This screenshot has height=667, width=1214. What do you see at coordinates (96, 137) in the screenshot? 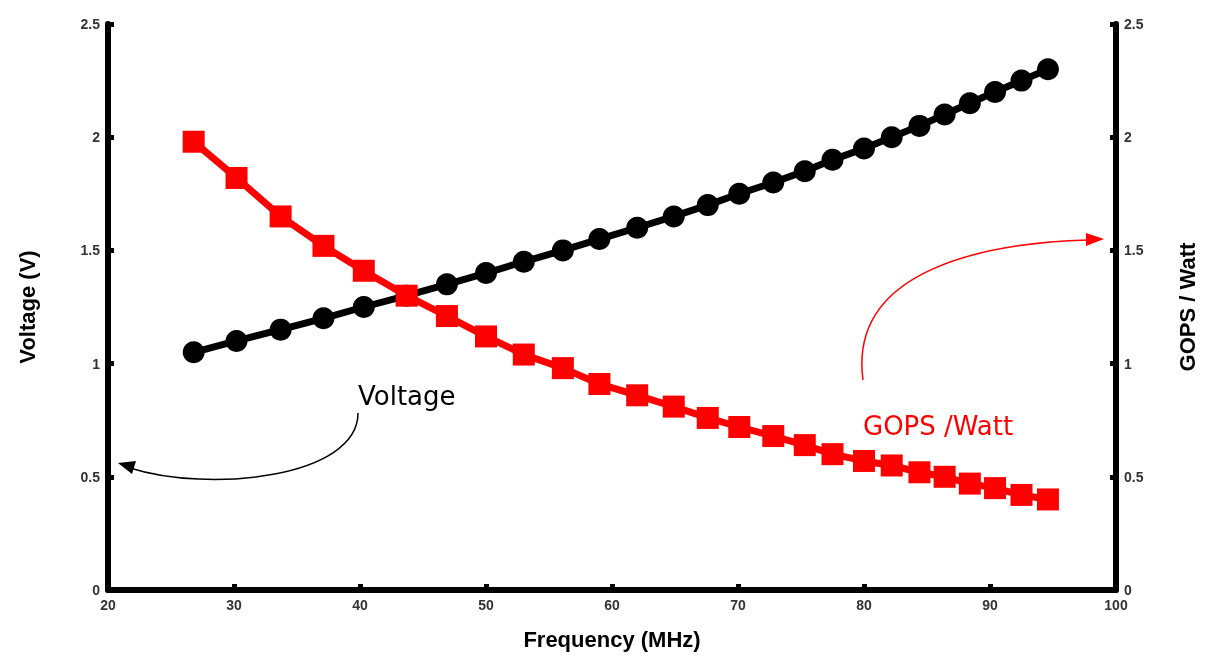
I see `y-tick-label: 2` at bounding box center [96, 137].